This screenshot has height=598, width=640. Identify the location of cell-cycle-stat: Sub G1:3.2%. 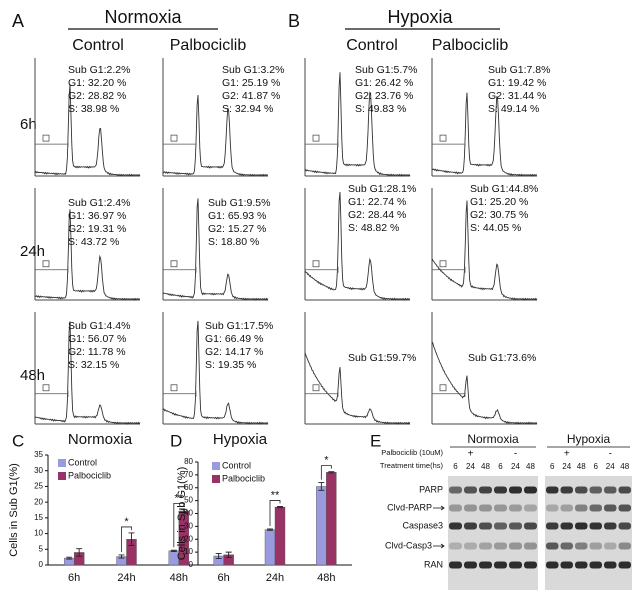
(253, 70).